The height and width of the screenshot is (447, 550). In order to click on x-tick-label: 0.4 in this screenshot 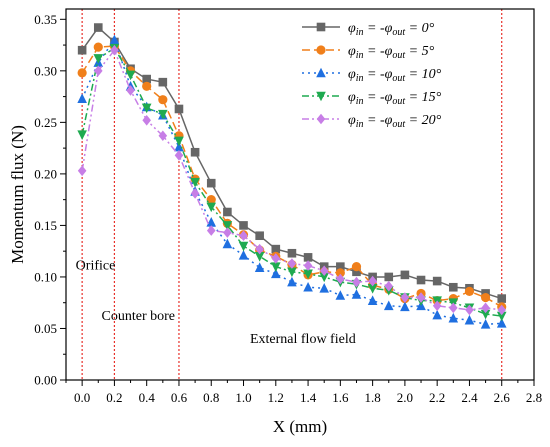, I will do `click(147, 397)`.